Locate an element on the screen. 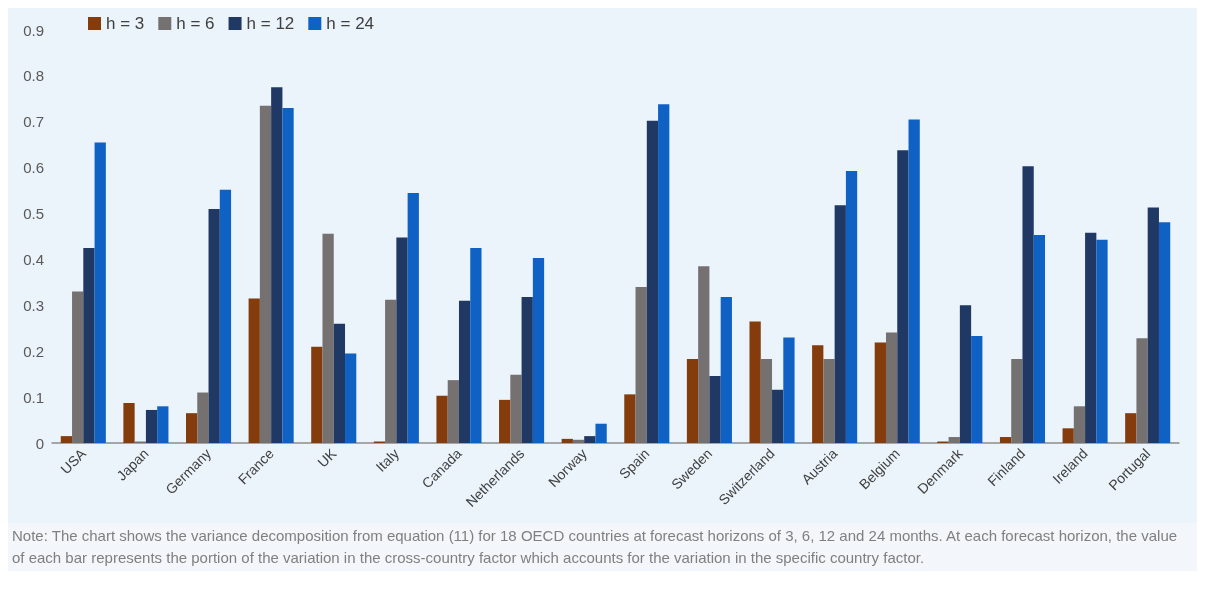 This screenshot has width=1205, height=596. y-tick-label: 0.6 is located at coordinates (33, 168).